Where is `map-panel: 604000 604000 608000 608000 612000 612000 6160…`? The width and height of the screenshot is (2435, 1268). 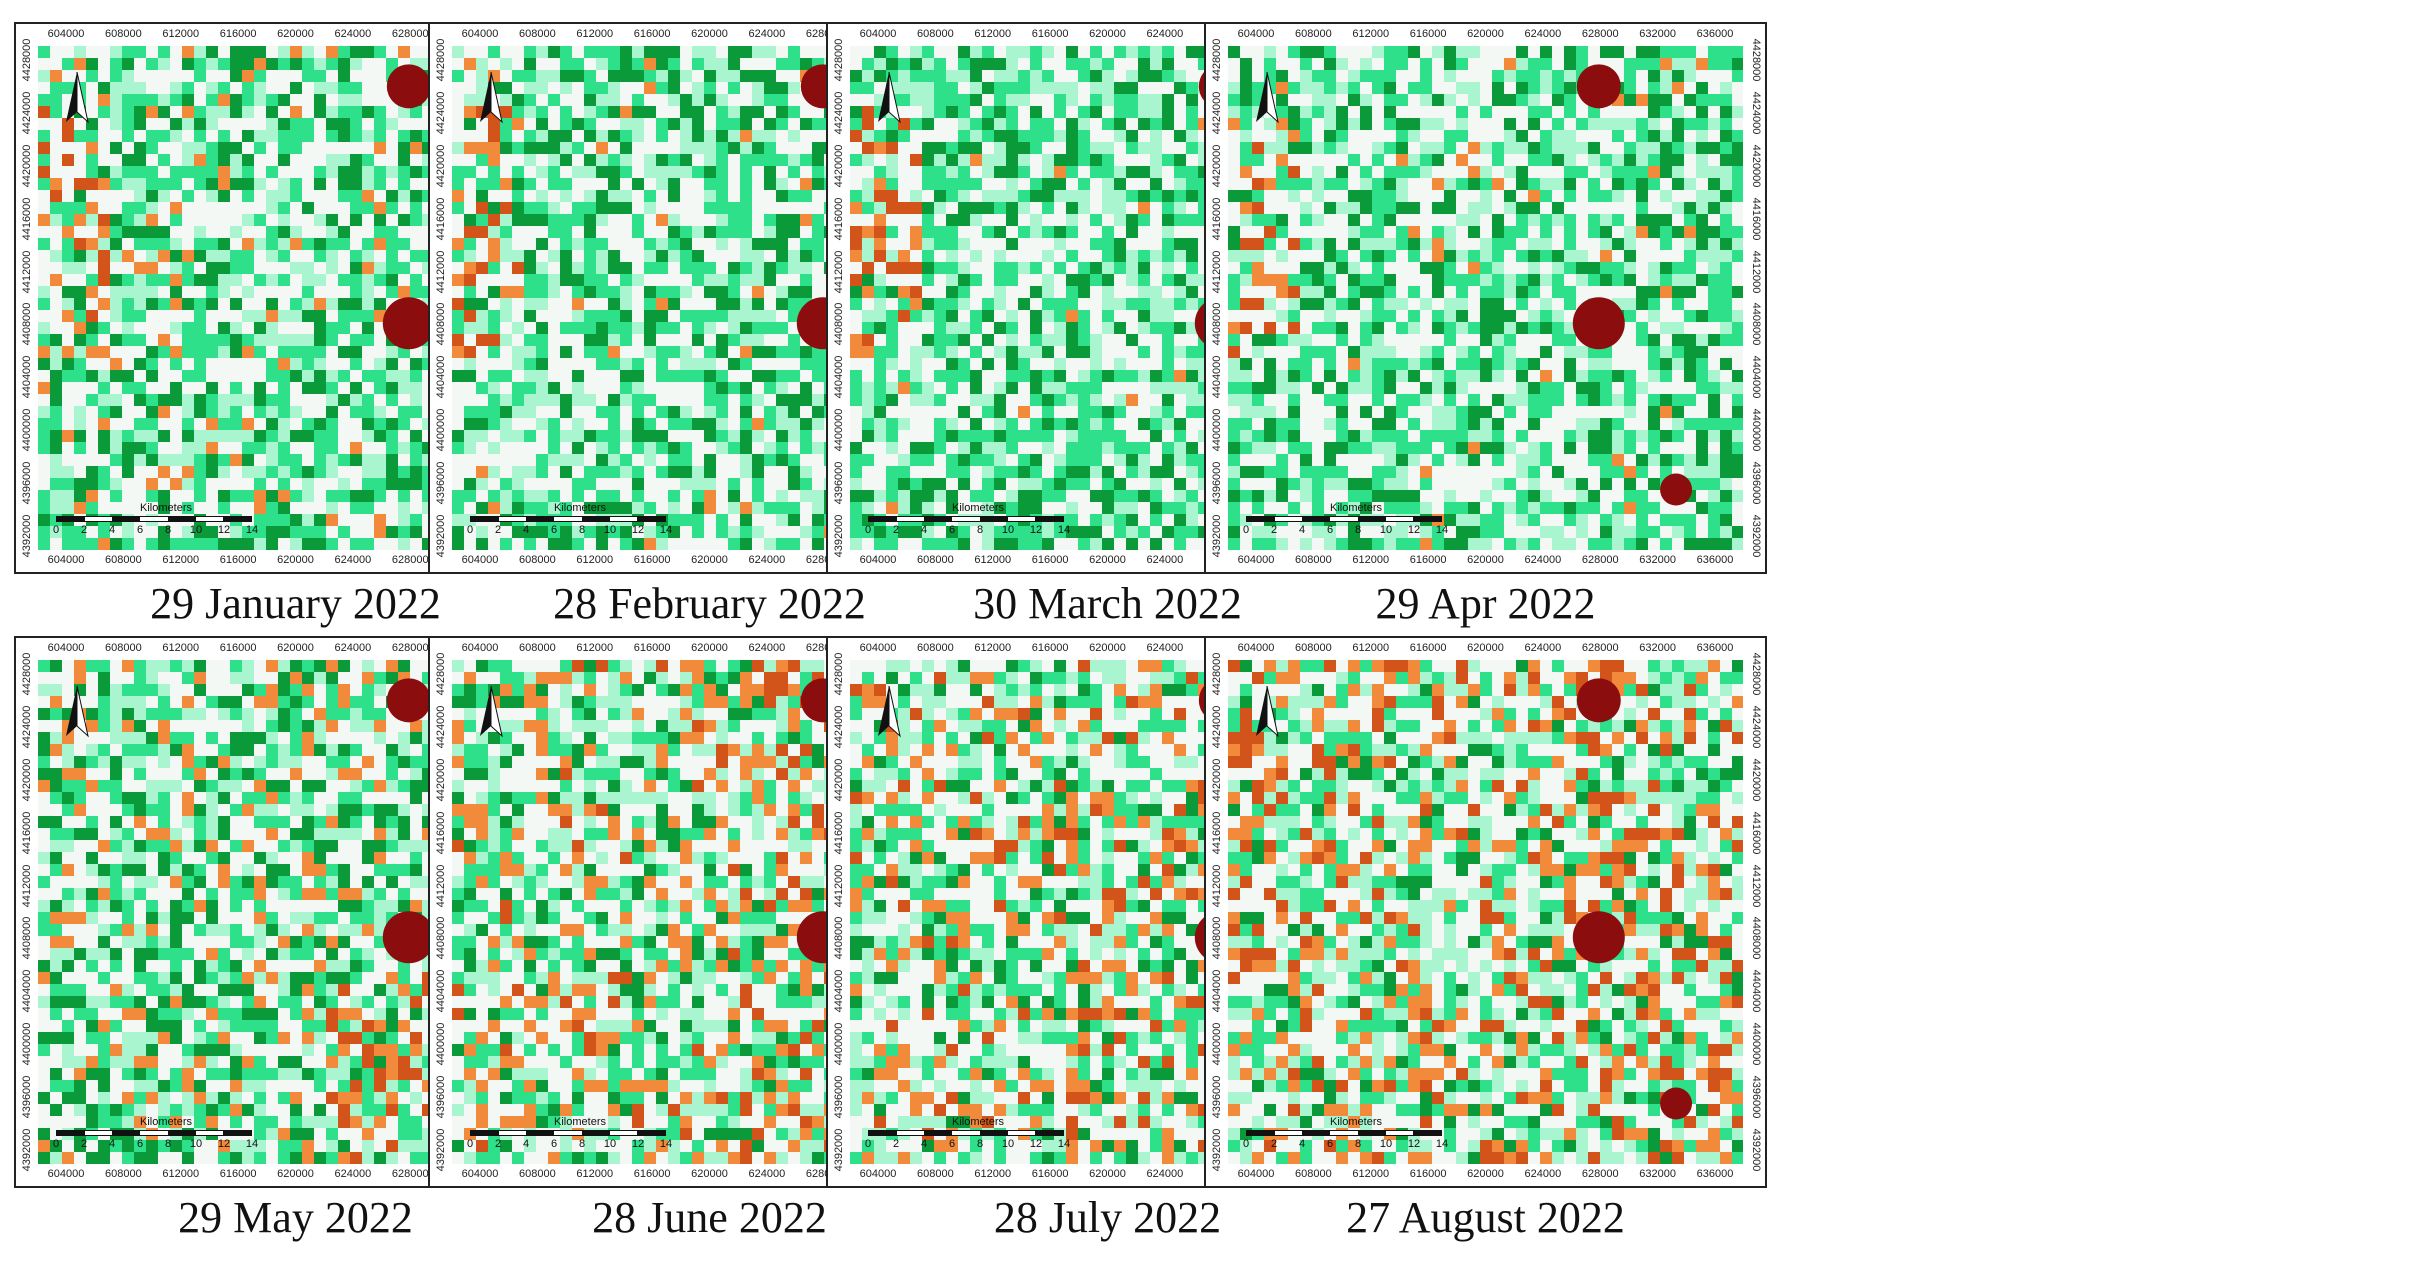 map-panel: 604000 604000 608000 608000 612000 612000 6160… is located at coordinates (1485, 942).